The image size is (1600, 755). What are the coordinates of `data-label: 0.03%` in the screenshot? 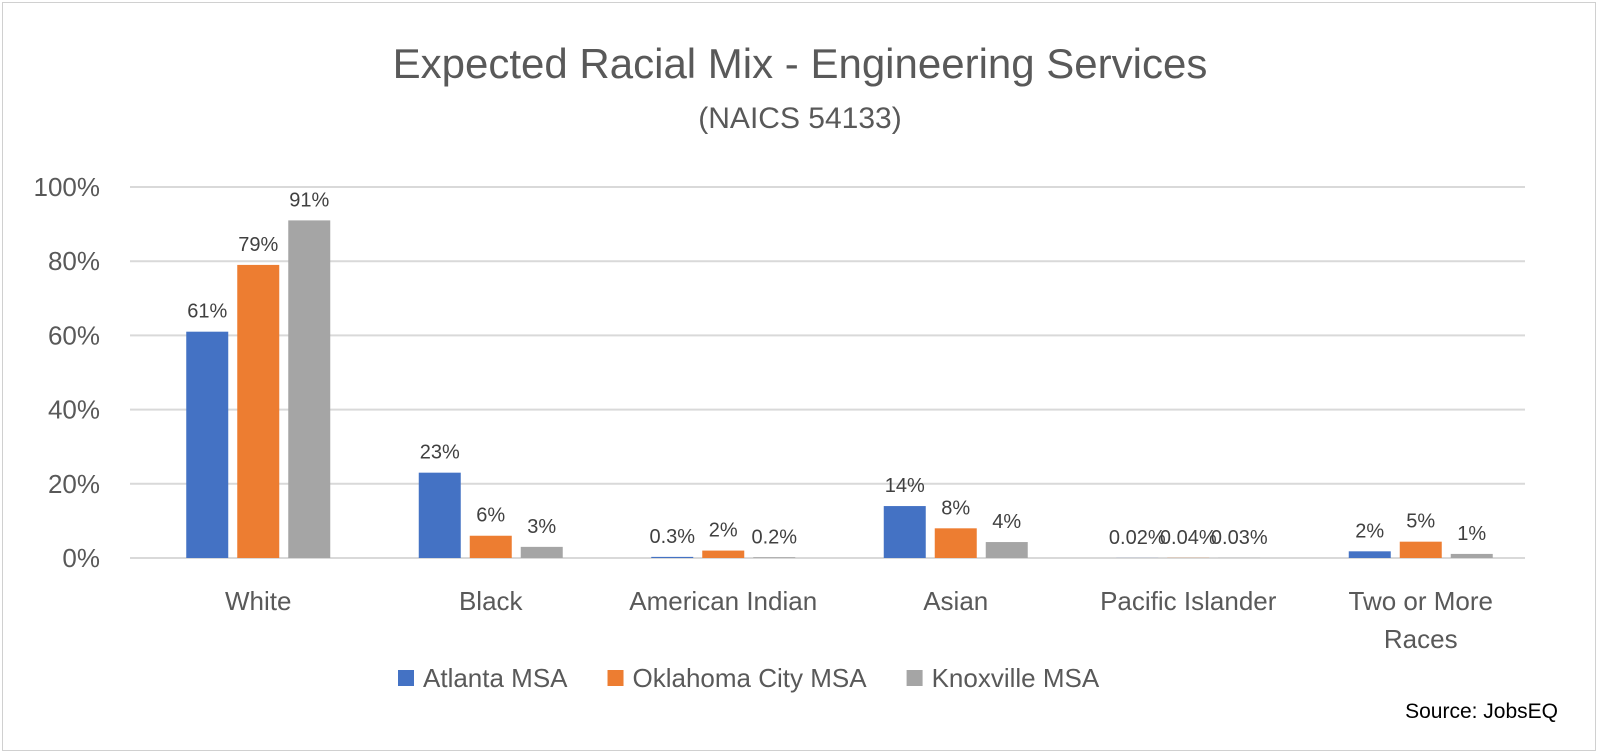 It's located at (1239, 538).